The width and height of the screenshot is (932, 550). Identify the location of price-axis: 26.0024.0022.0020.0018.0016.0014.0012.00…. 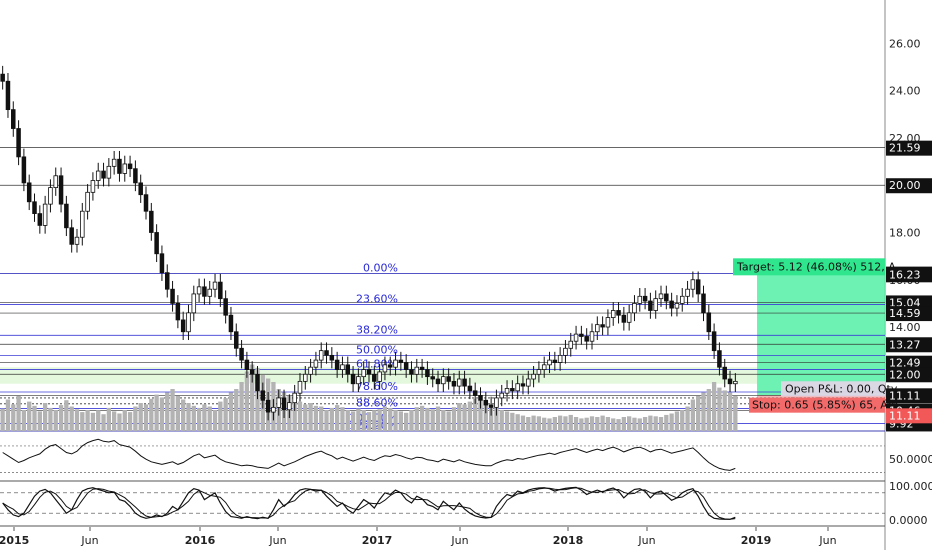
(909, 234).